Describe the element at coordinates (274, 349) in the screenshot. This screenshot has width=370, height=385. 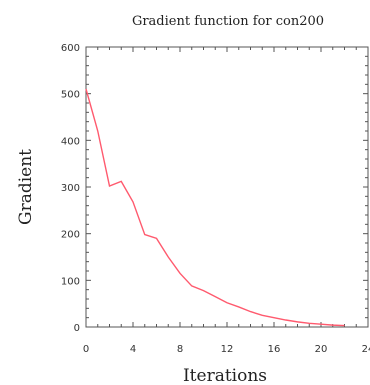
I see `x-tick-label: 16` at that location.